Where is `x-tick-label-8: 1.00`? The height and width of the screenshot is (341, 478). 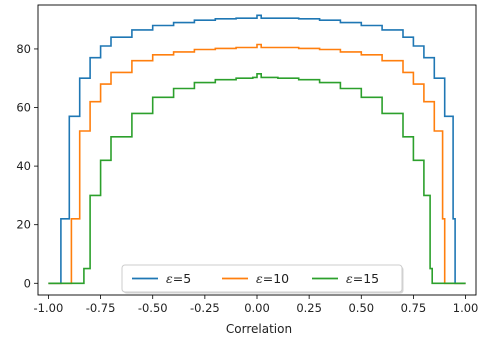
x-tick-label-8: 1.00 is located at coordinates (465, 308).